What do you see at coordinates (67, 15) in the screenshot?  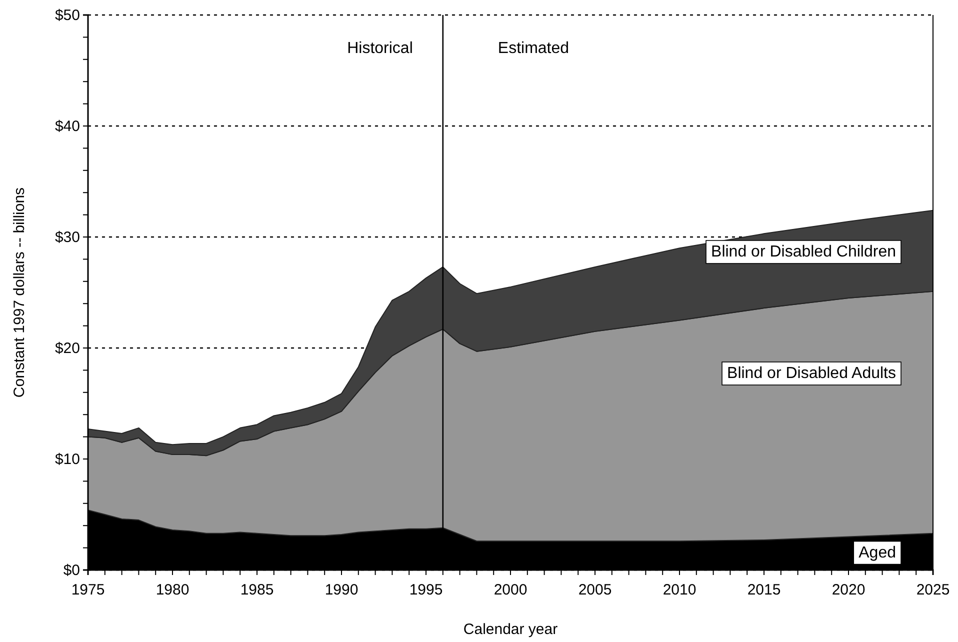 I see `y-tick-label: $50` at bounding box center [67, 15].